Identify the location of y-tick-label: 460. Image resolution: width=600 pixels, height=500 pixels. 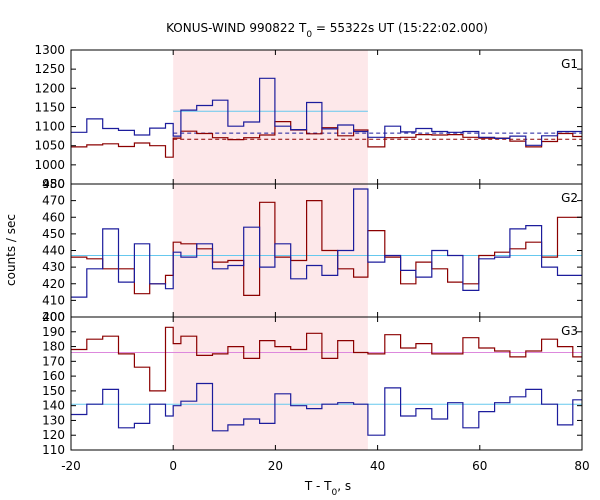
(53, 217).